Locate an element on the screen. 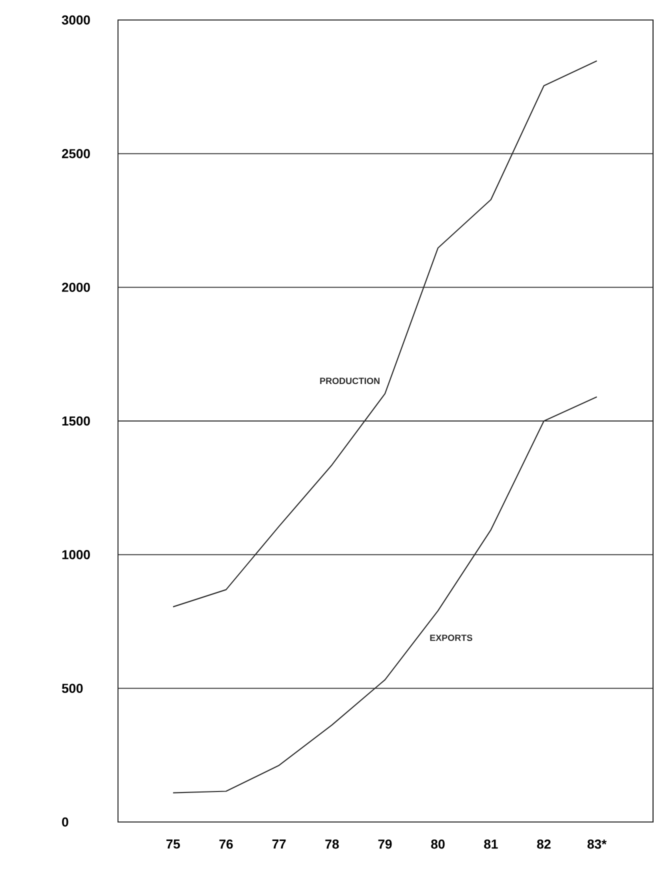 The image size is (654, 869). x-tick-label: 76 is located at coordinates (227, 844).